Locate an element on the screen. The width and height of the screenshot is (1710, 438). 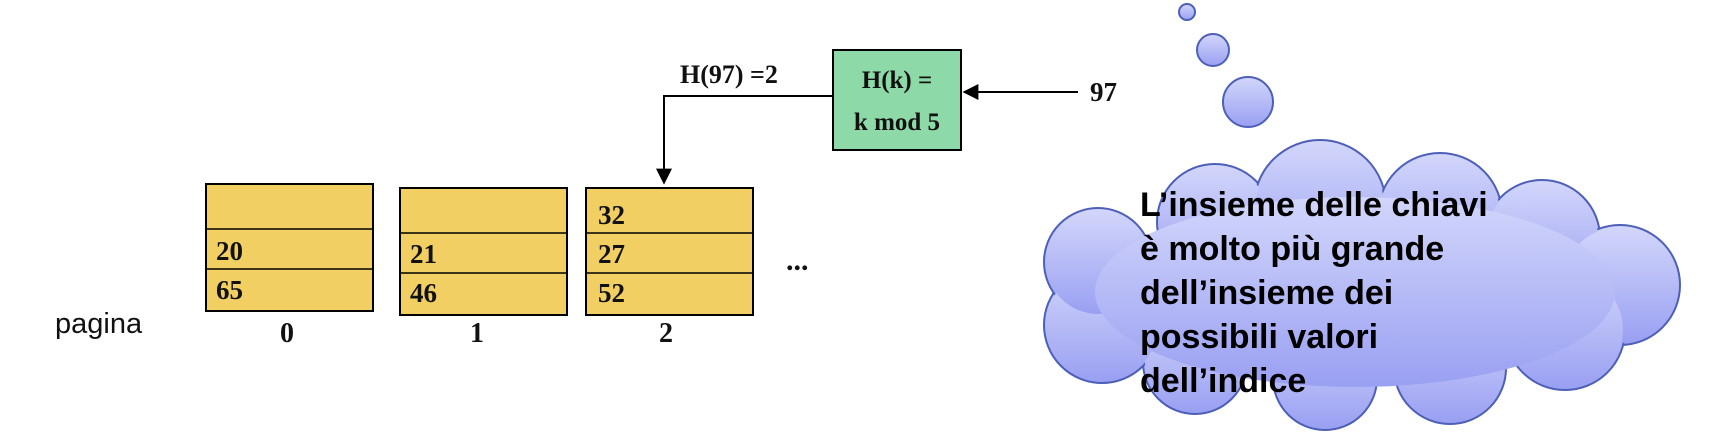
pages-label: pagina is located at coordinates (99, 324).